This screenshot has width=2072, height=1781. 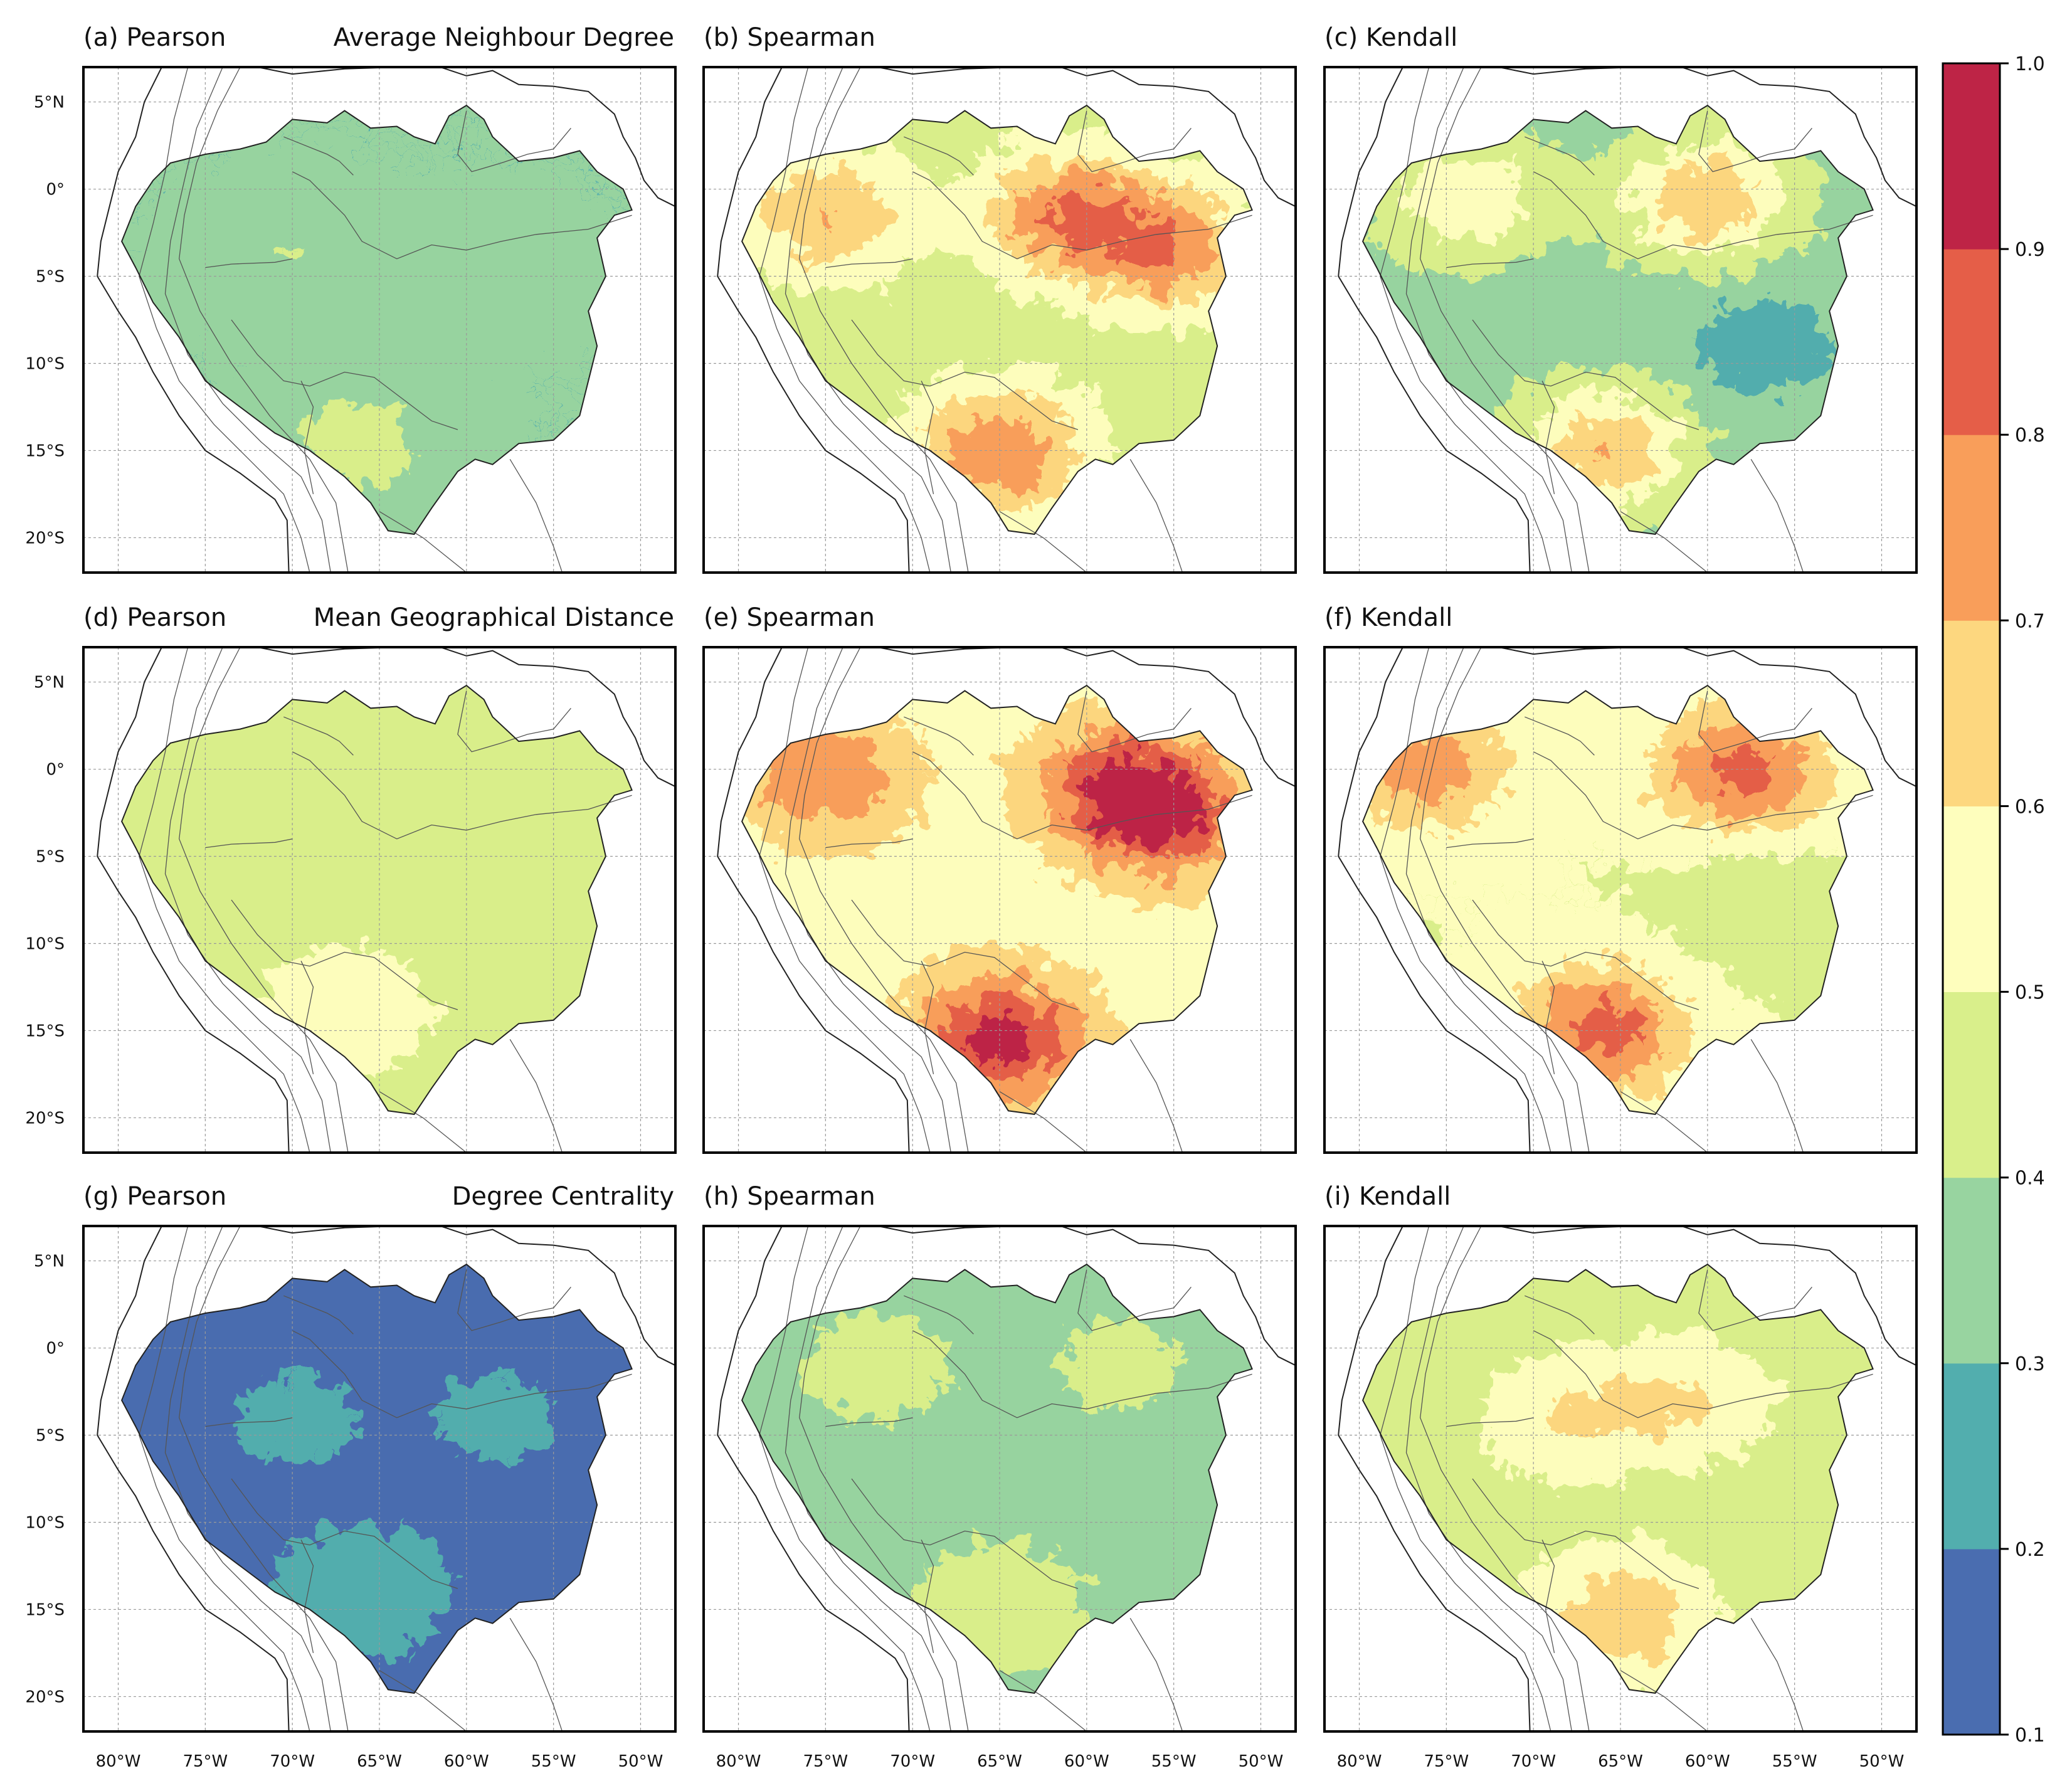 What do you see at coordinates (789, 617) in the screenshot?
I see `panel-label: (e) Spearman` at bounding box center [789, 617].